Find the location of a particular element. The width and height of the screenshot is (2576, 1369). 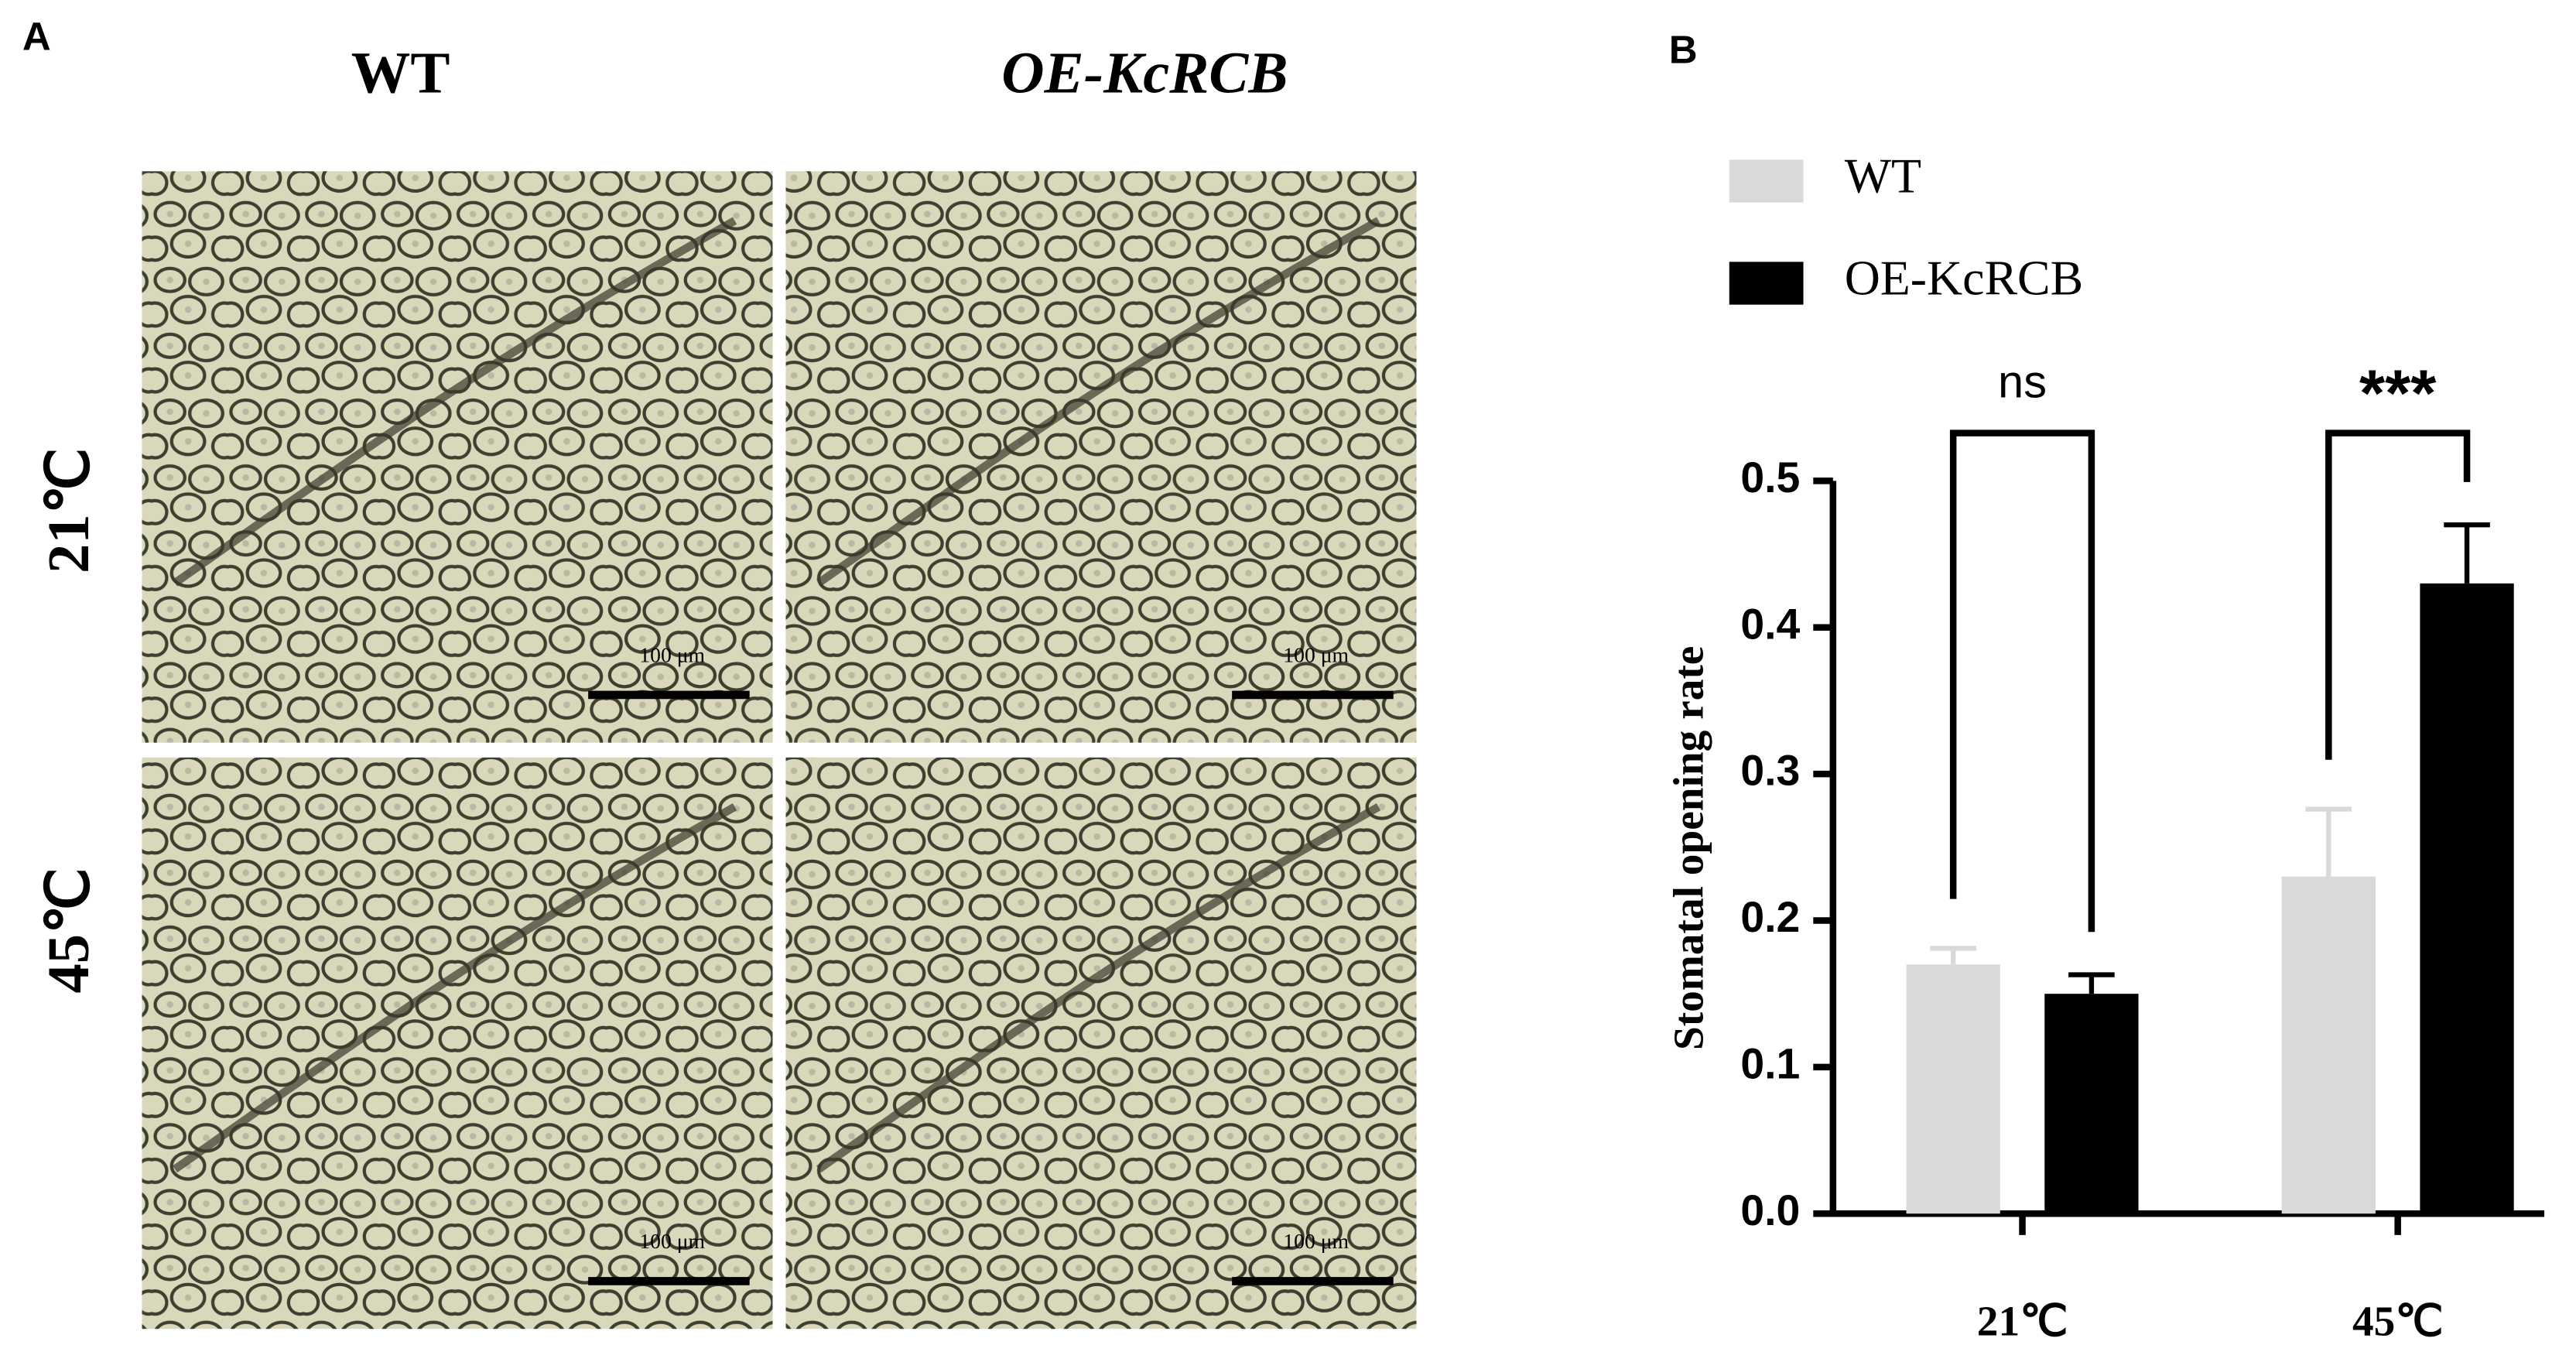

panel-label: A is located at coordinates (37, 37).